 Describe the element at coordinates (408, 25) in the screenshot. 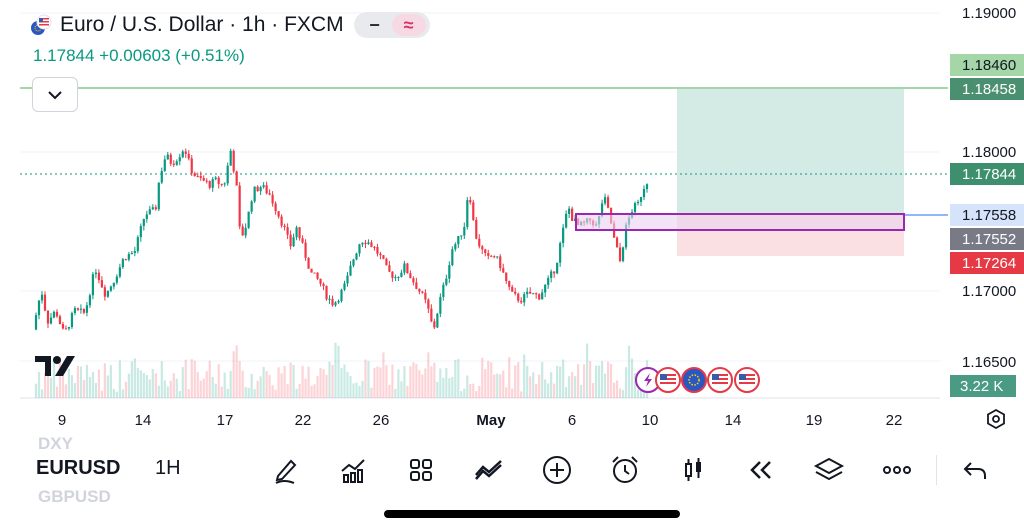

I see `approx-wave-icon: ≈` at that location.